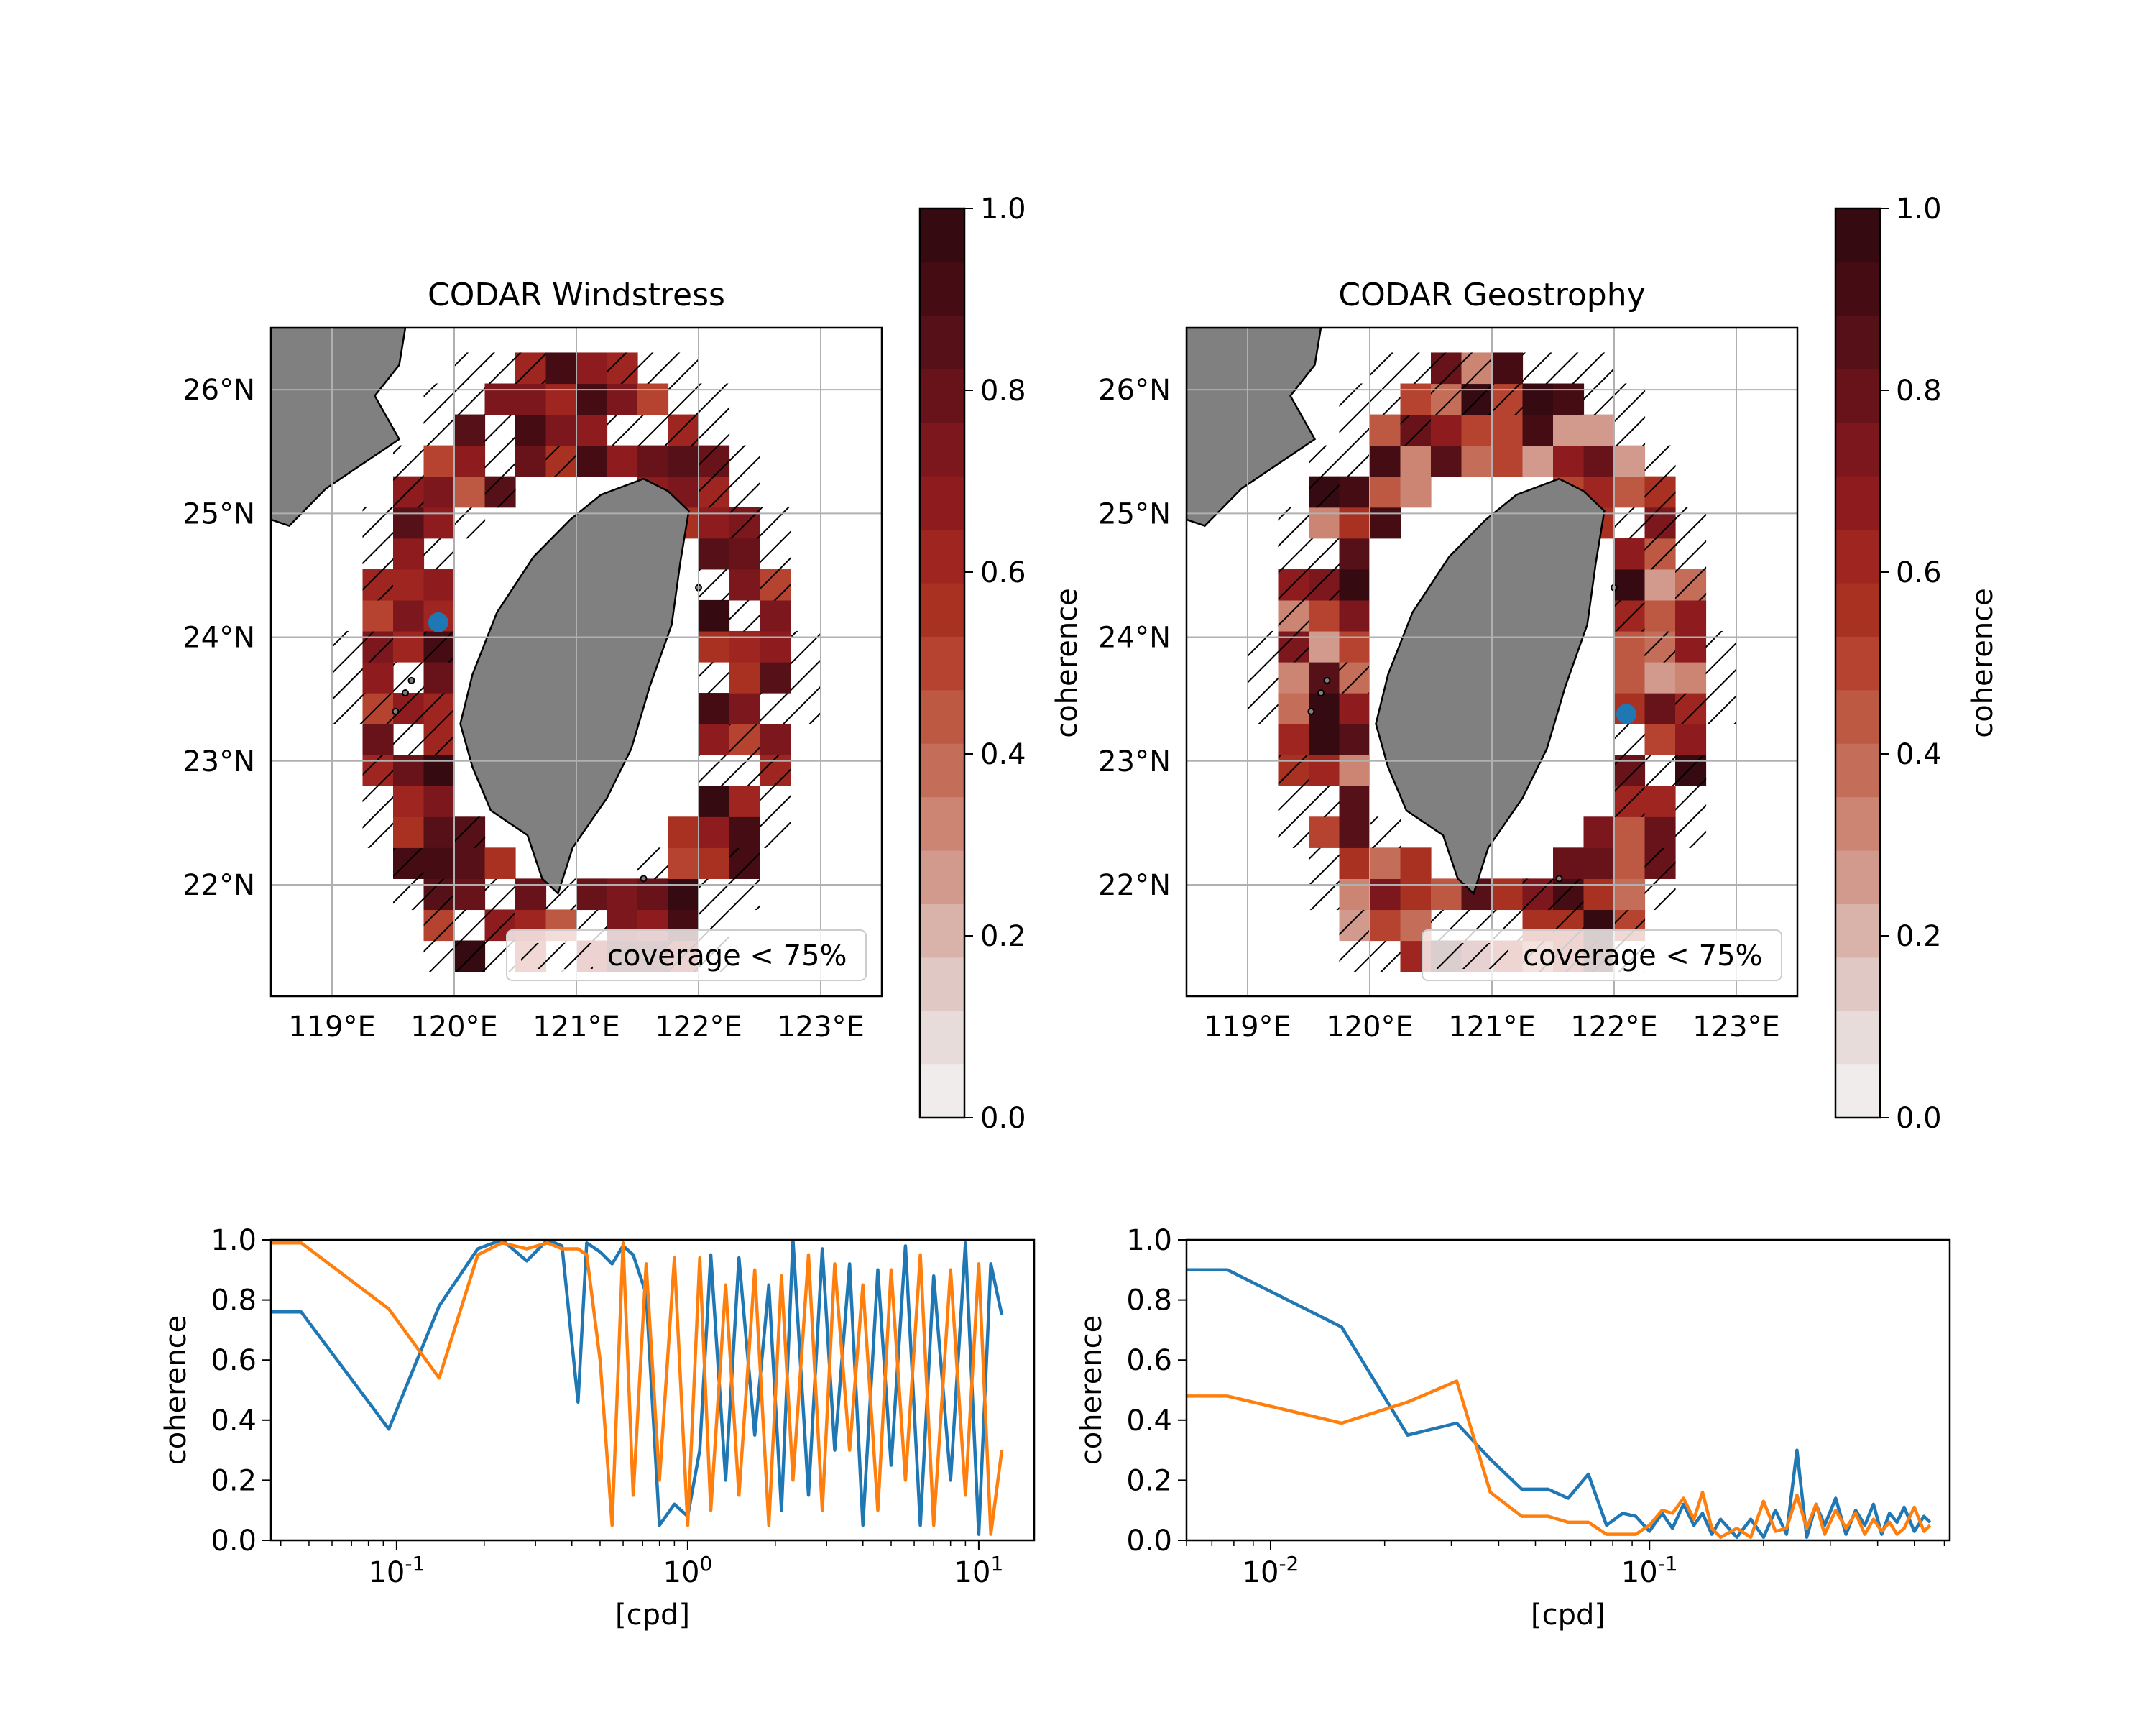 Image resolution: width=2156 pixels, height=1725 pixels. What do you see at coordinates (1917, 664) in the screenshot?
I see `colorbar: 0.0 0.2 0.4 0.6 0.8 1.0 coherence` at bounding box center [1917, 664].